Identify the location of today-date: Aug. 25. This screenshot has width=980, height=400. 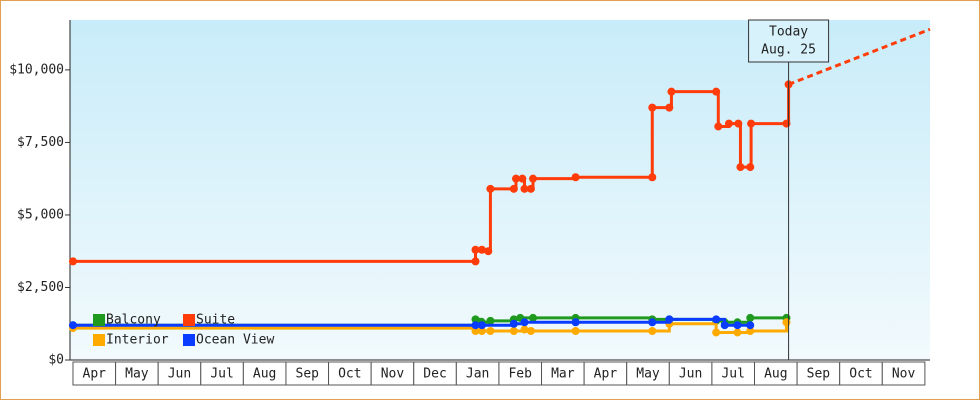
(788, 50).